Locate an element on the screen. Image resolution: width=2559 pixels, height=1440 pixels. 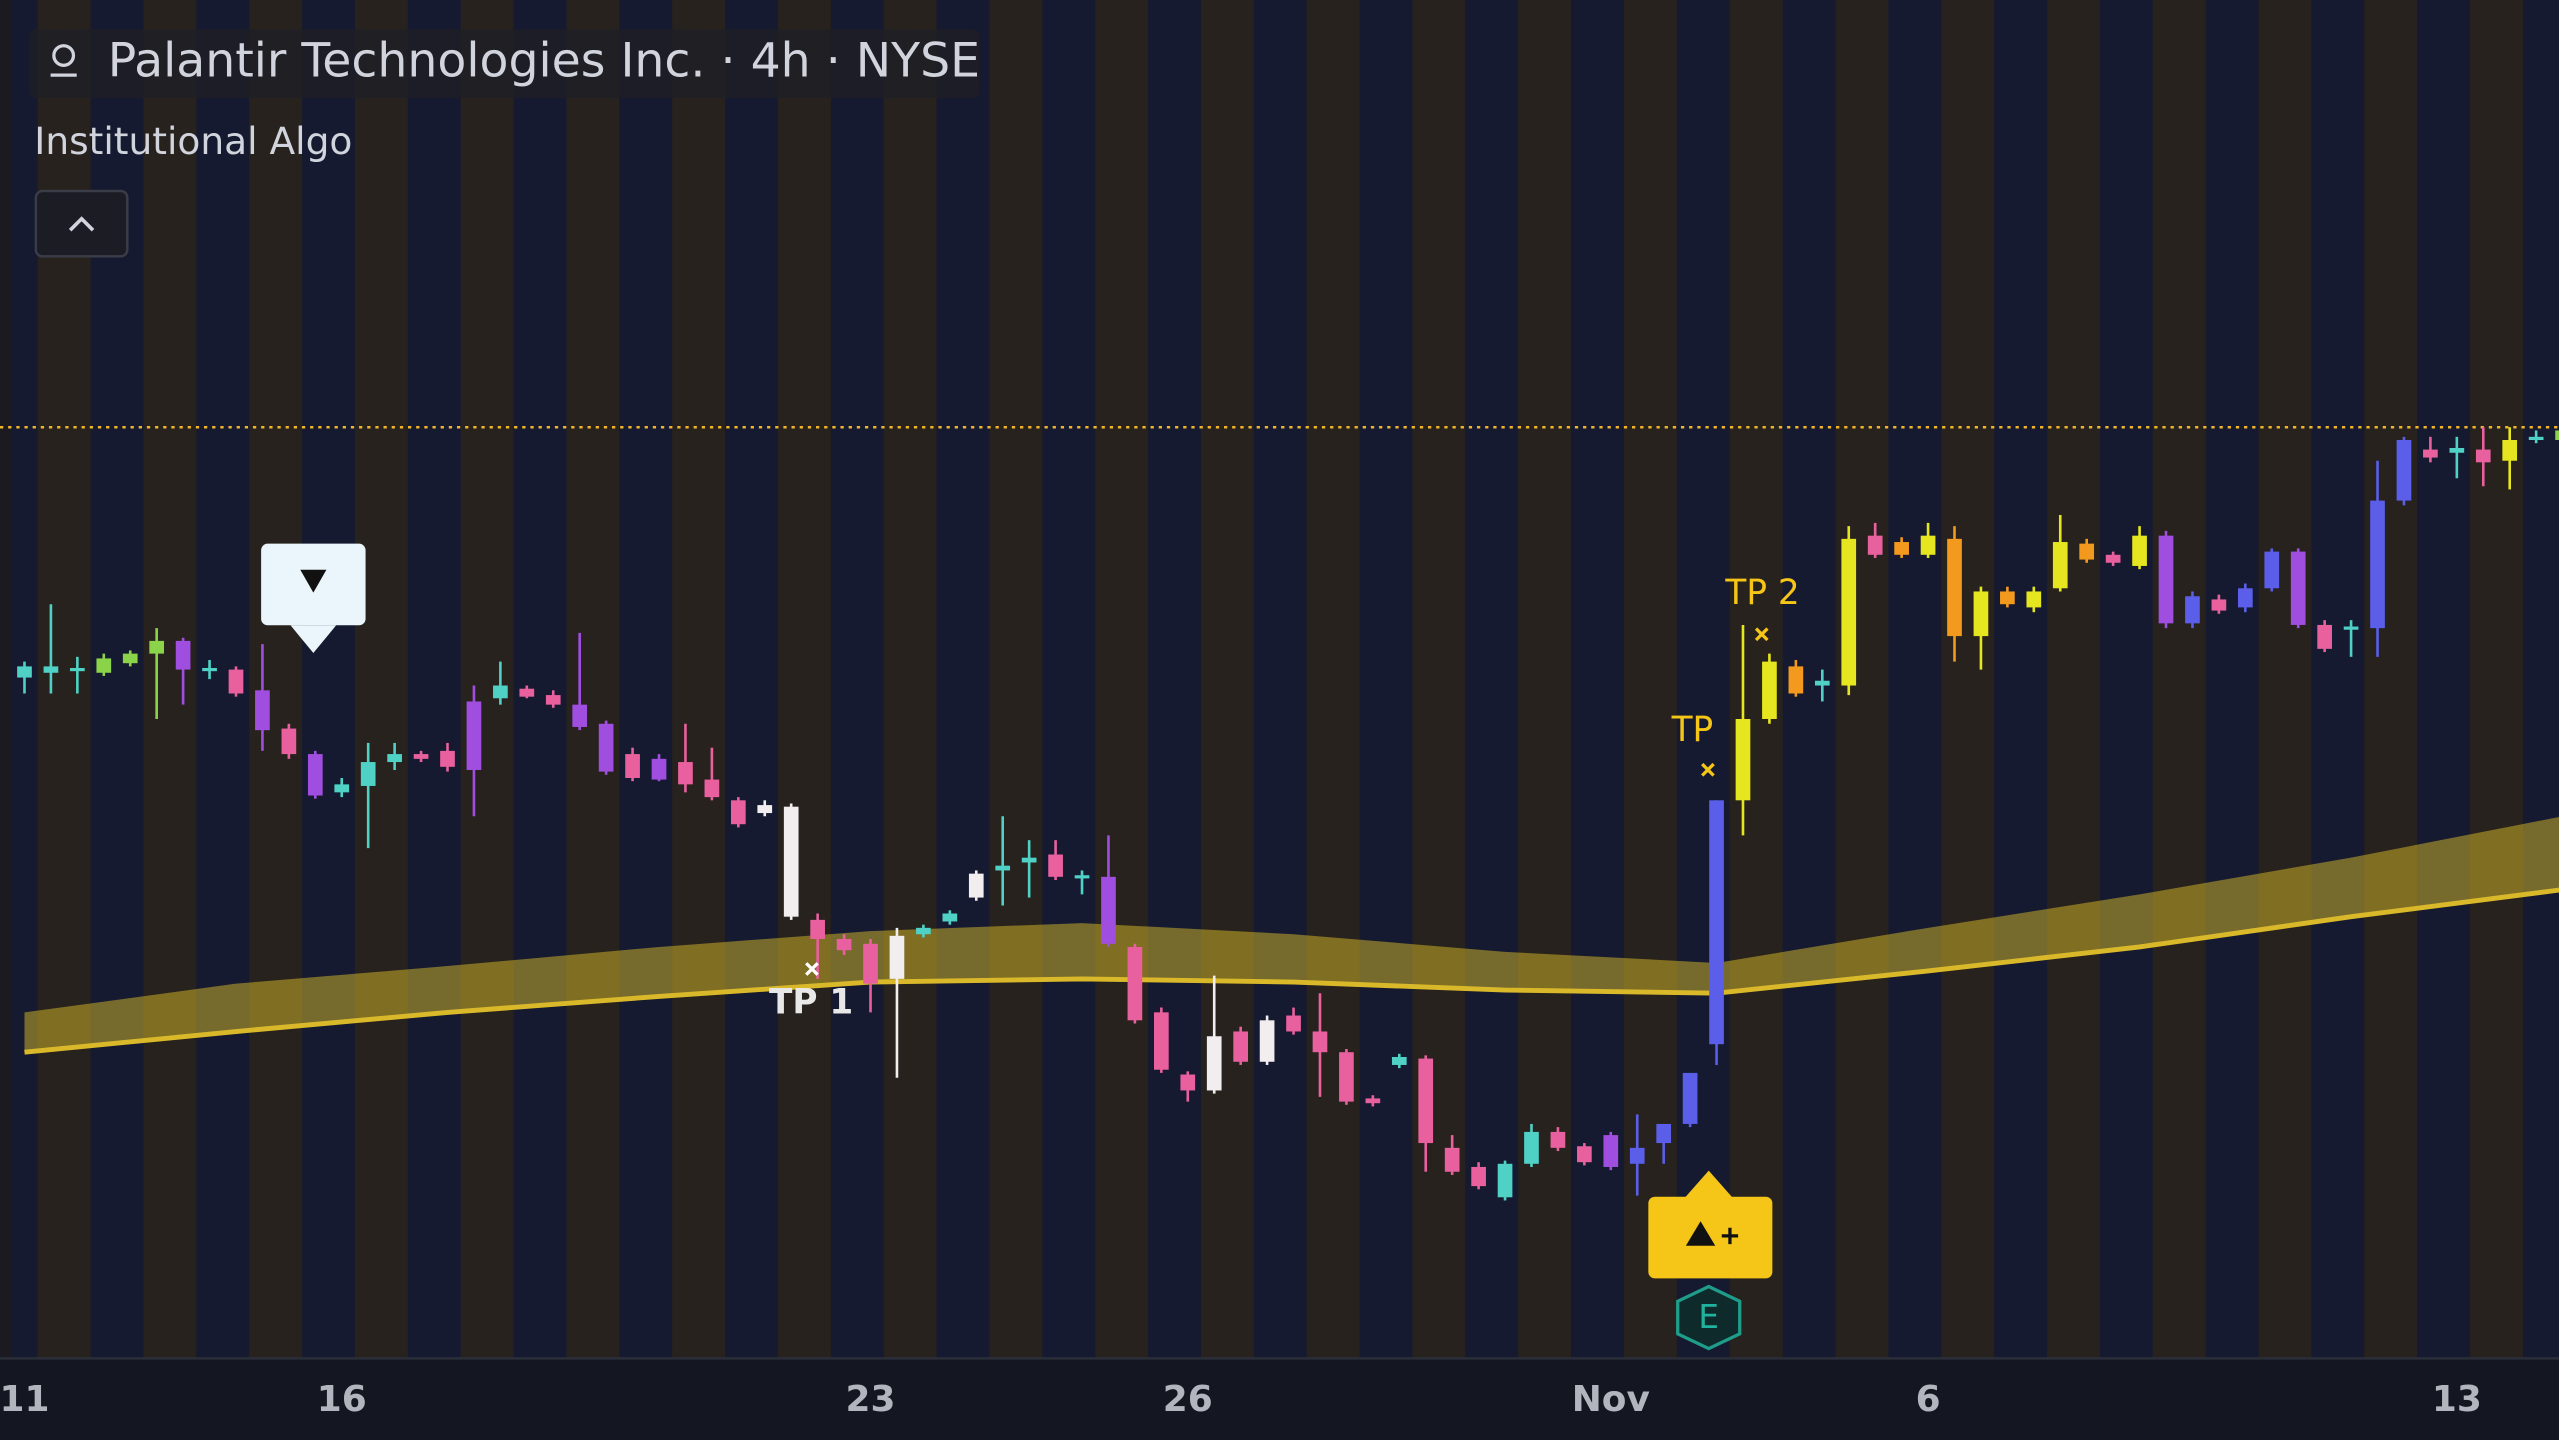
x-tick-label: 13 is located at coordinates (2457, 1399).